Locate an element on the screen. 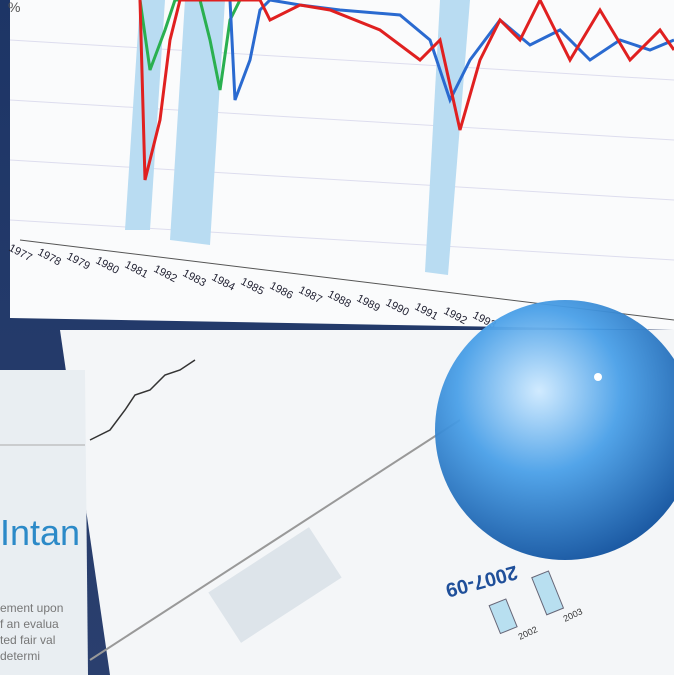  axis-symbol: % is located at coordinates (14, 7).